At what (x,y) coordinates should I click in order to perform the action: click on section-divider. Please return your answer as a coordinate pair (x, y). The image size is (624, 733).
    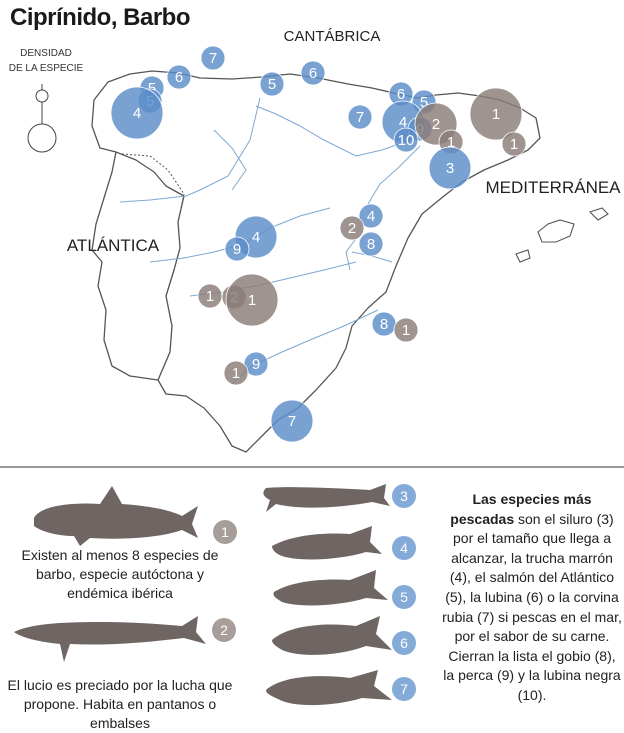
    Looking at the image, I should click on (312, 467).